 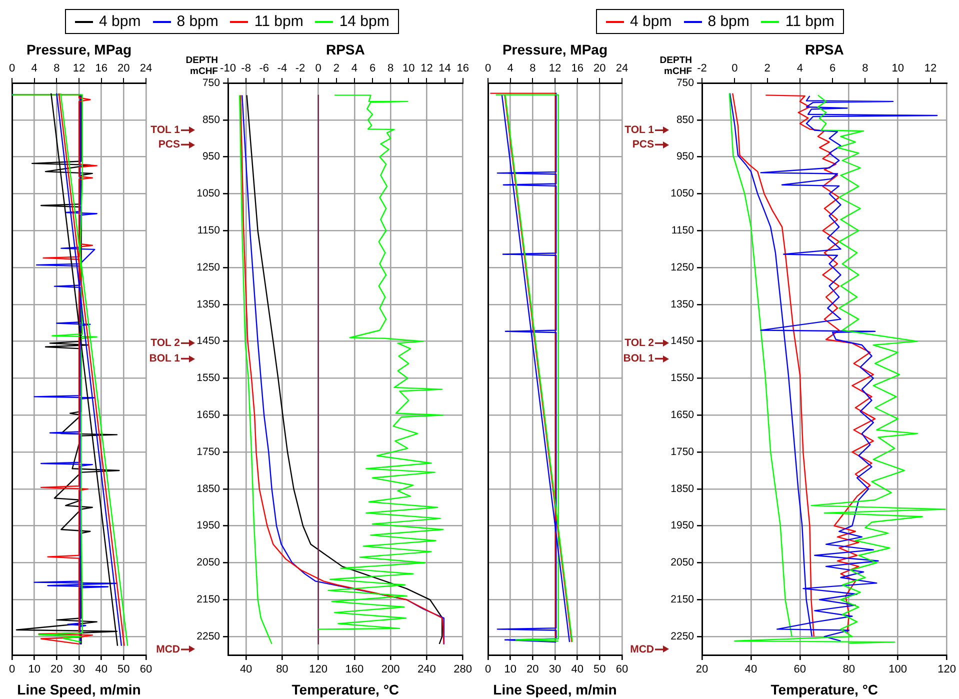 I want to click on x-tick-label: 200, so click(x=390, y=670).